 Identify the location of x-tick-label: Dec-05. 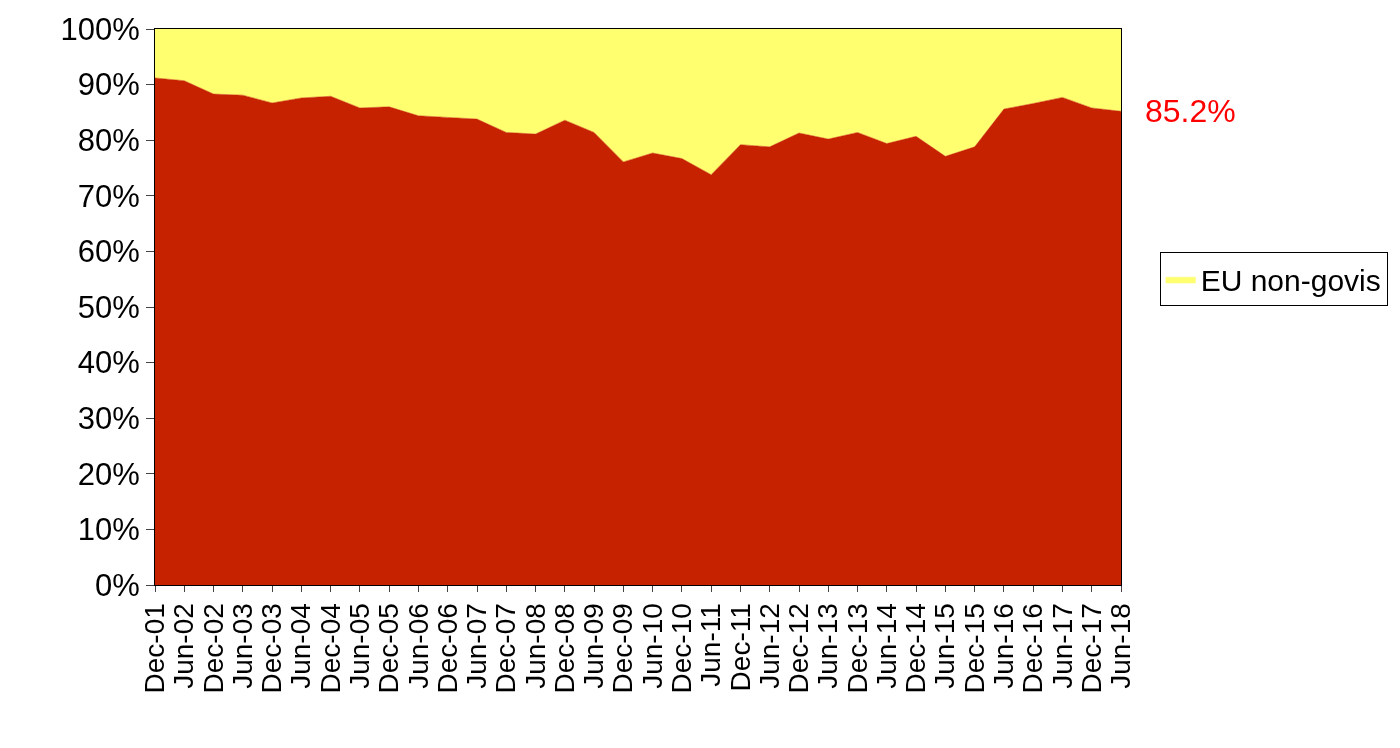
(389, 648).